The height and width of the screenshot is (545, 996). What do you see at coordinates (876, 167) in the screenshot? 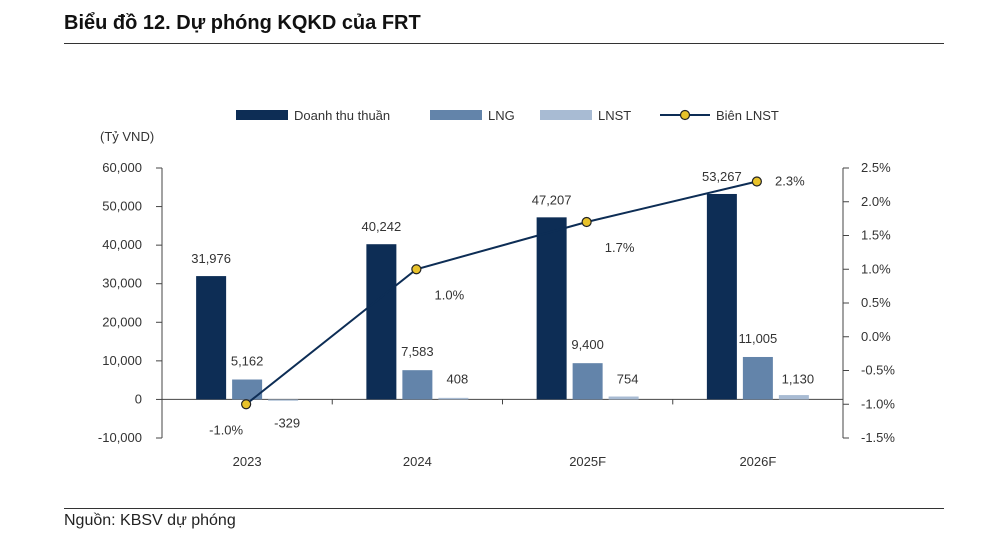
I see `y2-tick-label: 2.5%` at bounding box center [876, 167].